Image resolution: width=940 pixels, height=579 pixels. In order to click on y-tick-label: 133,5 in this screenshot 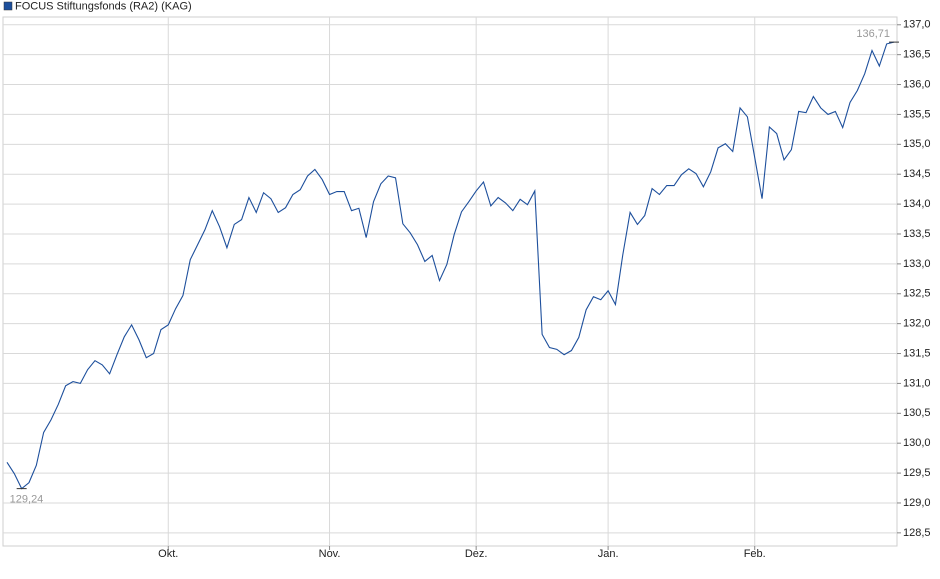, I will do `click(917, 234)`.